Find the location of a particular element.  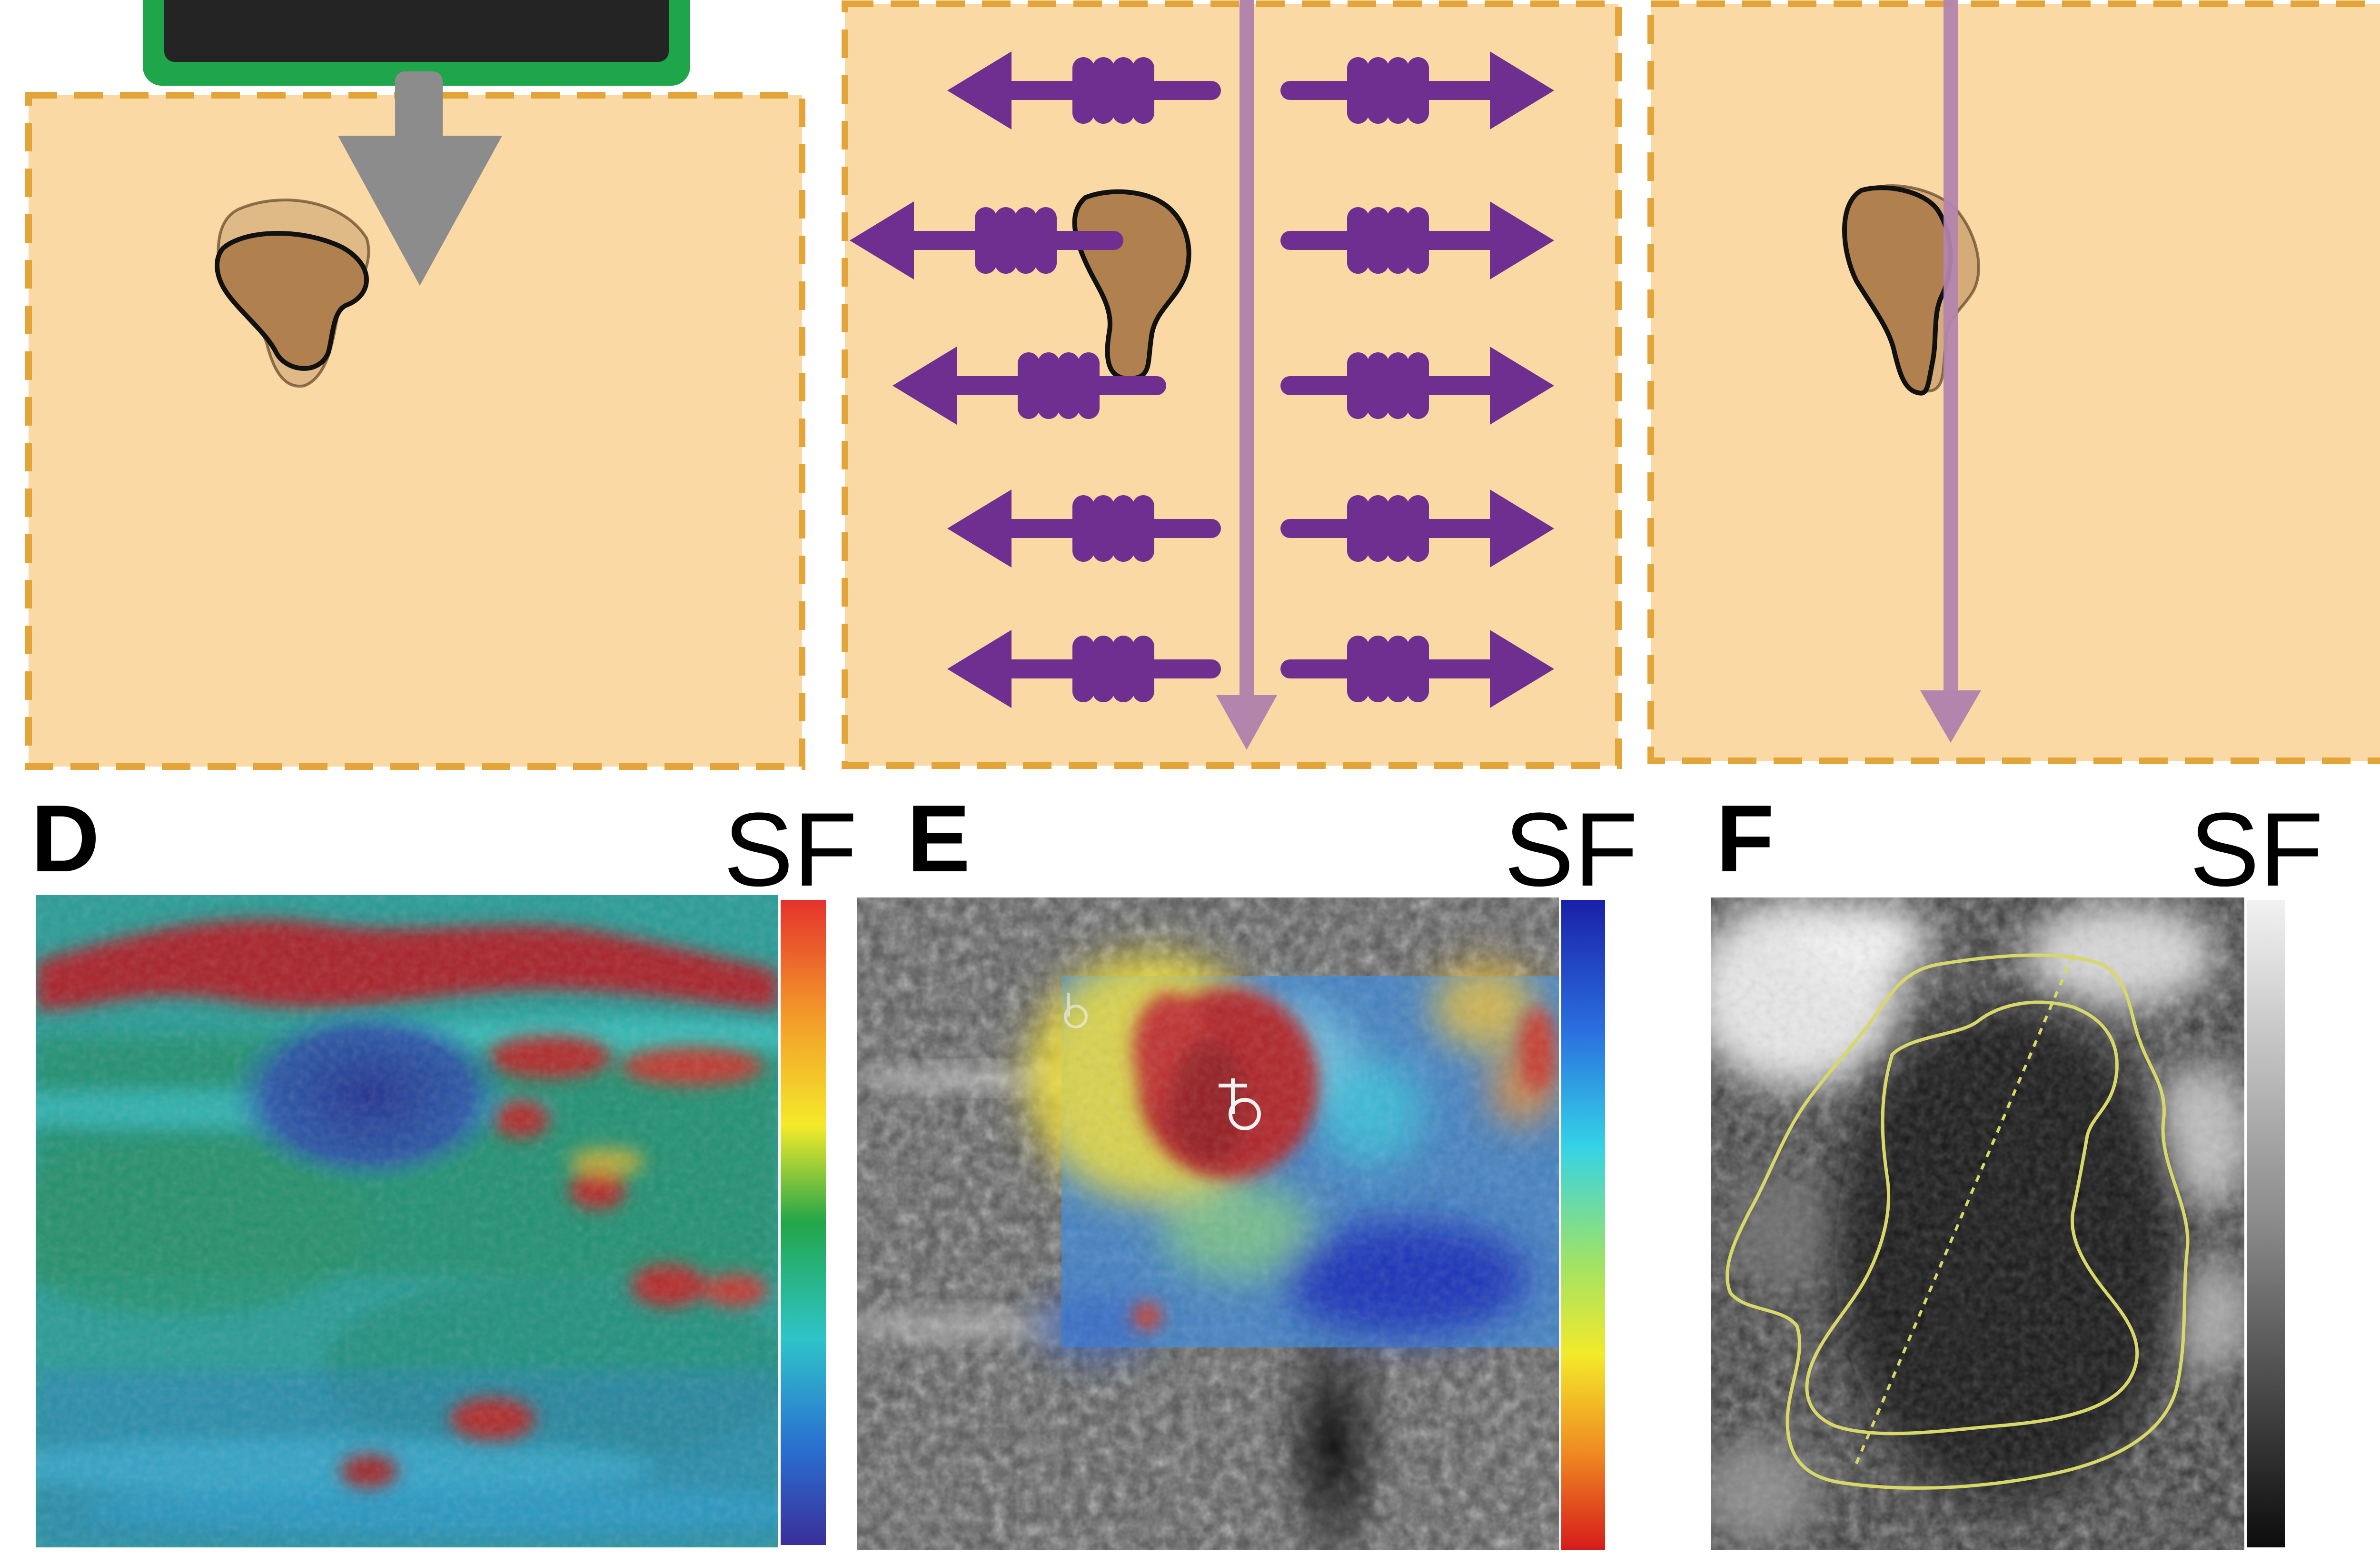

elastography-roi is located at coordinates (1293, 1155).